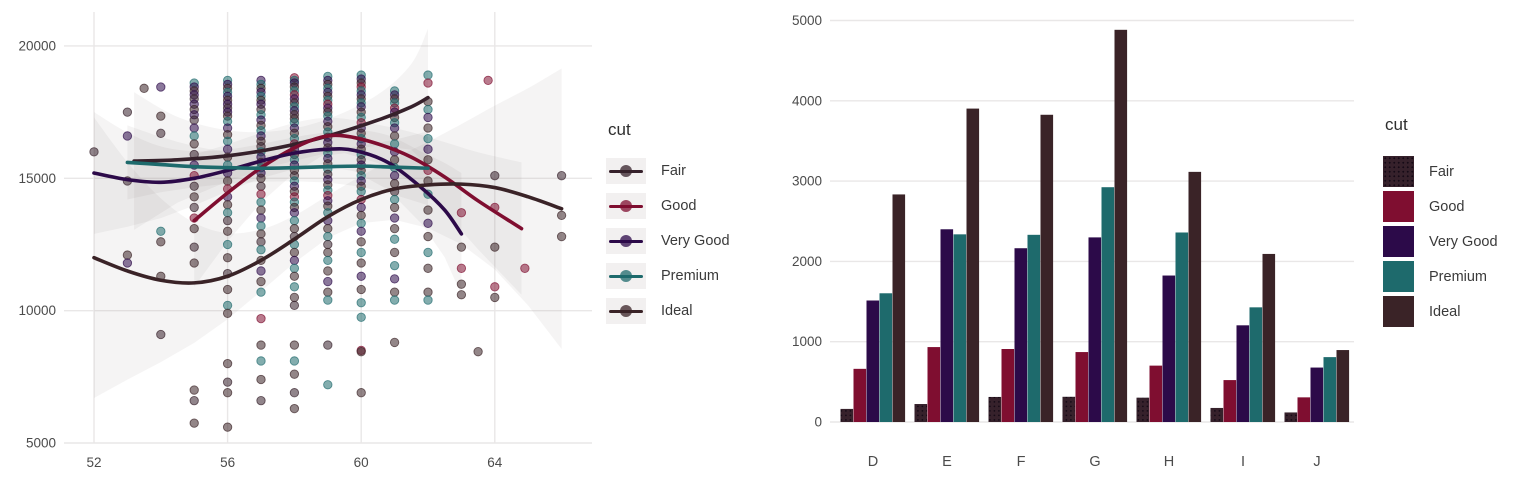 This screenshot has height=480, width=1536. I want to click on svg-text: I, so click(1243, 462).